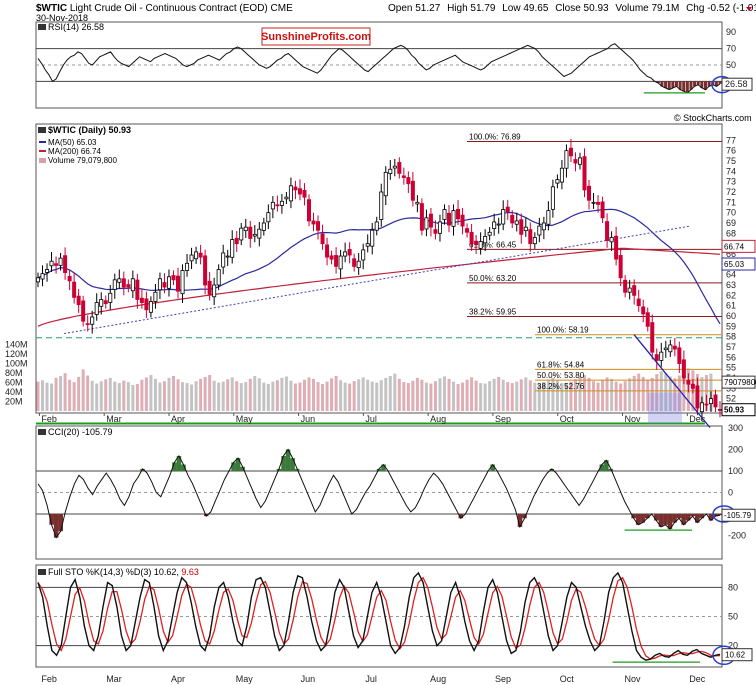 Image resolution: width=756 pixels, height=685 pixels. Describe the element at coordinates (386, 526) in the screenshot. I see `cci-oversold-fill` at that location.